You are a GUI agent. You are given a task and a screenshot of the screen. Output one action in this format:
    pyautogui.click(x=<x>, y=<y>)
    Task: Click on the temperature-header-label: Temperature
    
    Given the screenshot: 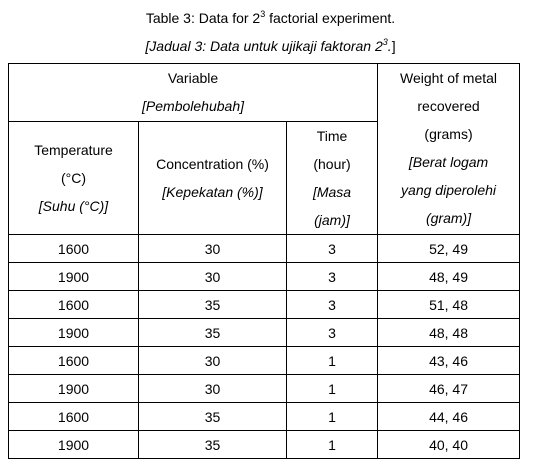 What is the action you would take?
    pyautogui.click(x=73, y=150)
    